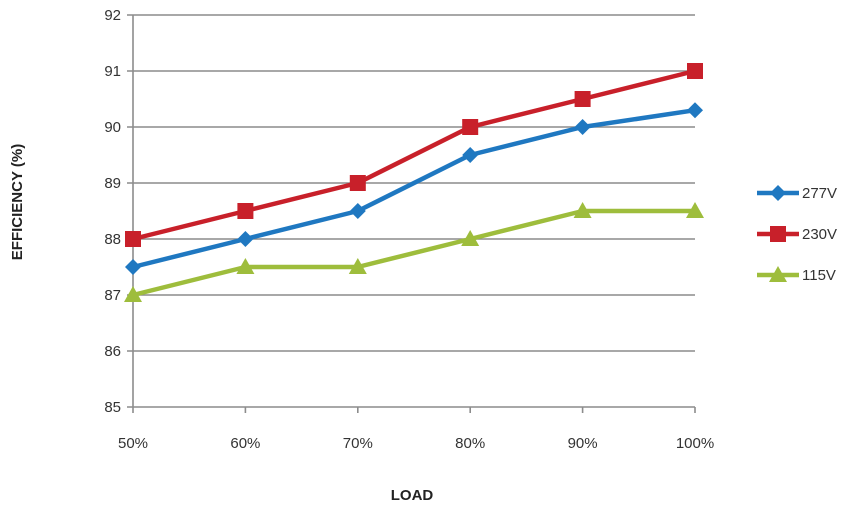 The width and height of the screenshot is (856, 511). What do you see at coordinates (112, 239) in the screenshot?
I see `y-tick-88: 88` at bounding box center [112, 239].